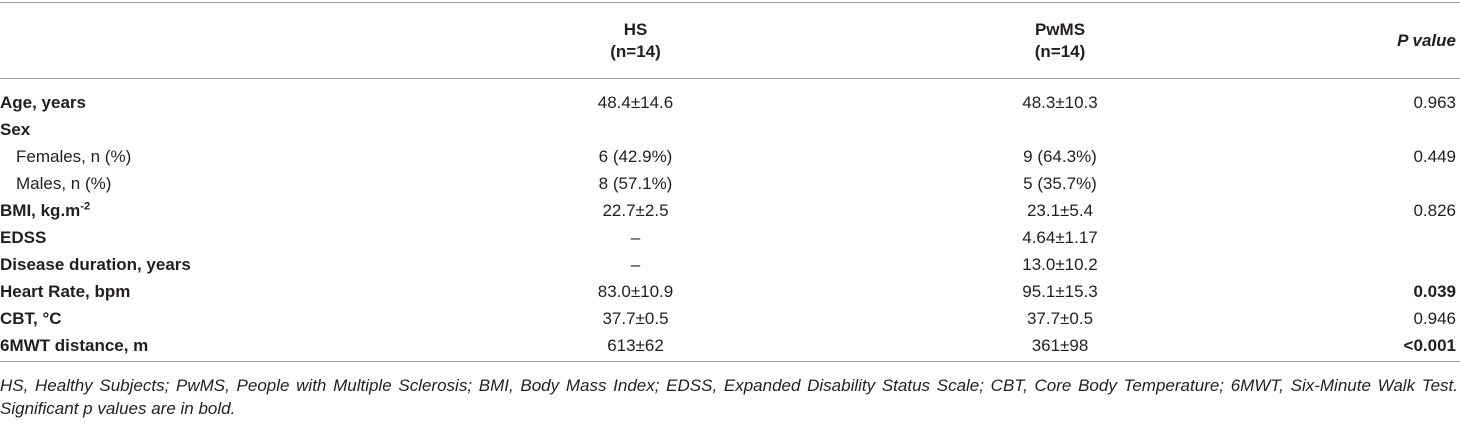  What do you see at coordinates (1060, 102) in the screenshot?
I see `cell: 48.3±10.3` at bounding box center [1060, 102].